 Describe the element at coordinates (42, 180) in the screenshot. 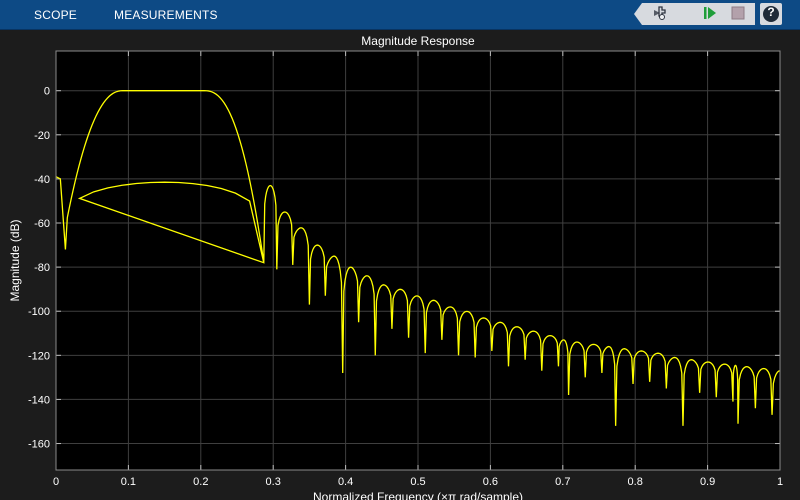

I see `y-tick-label: -40` at that location.